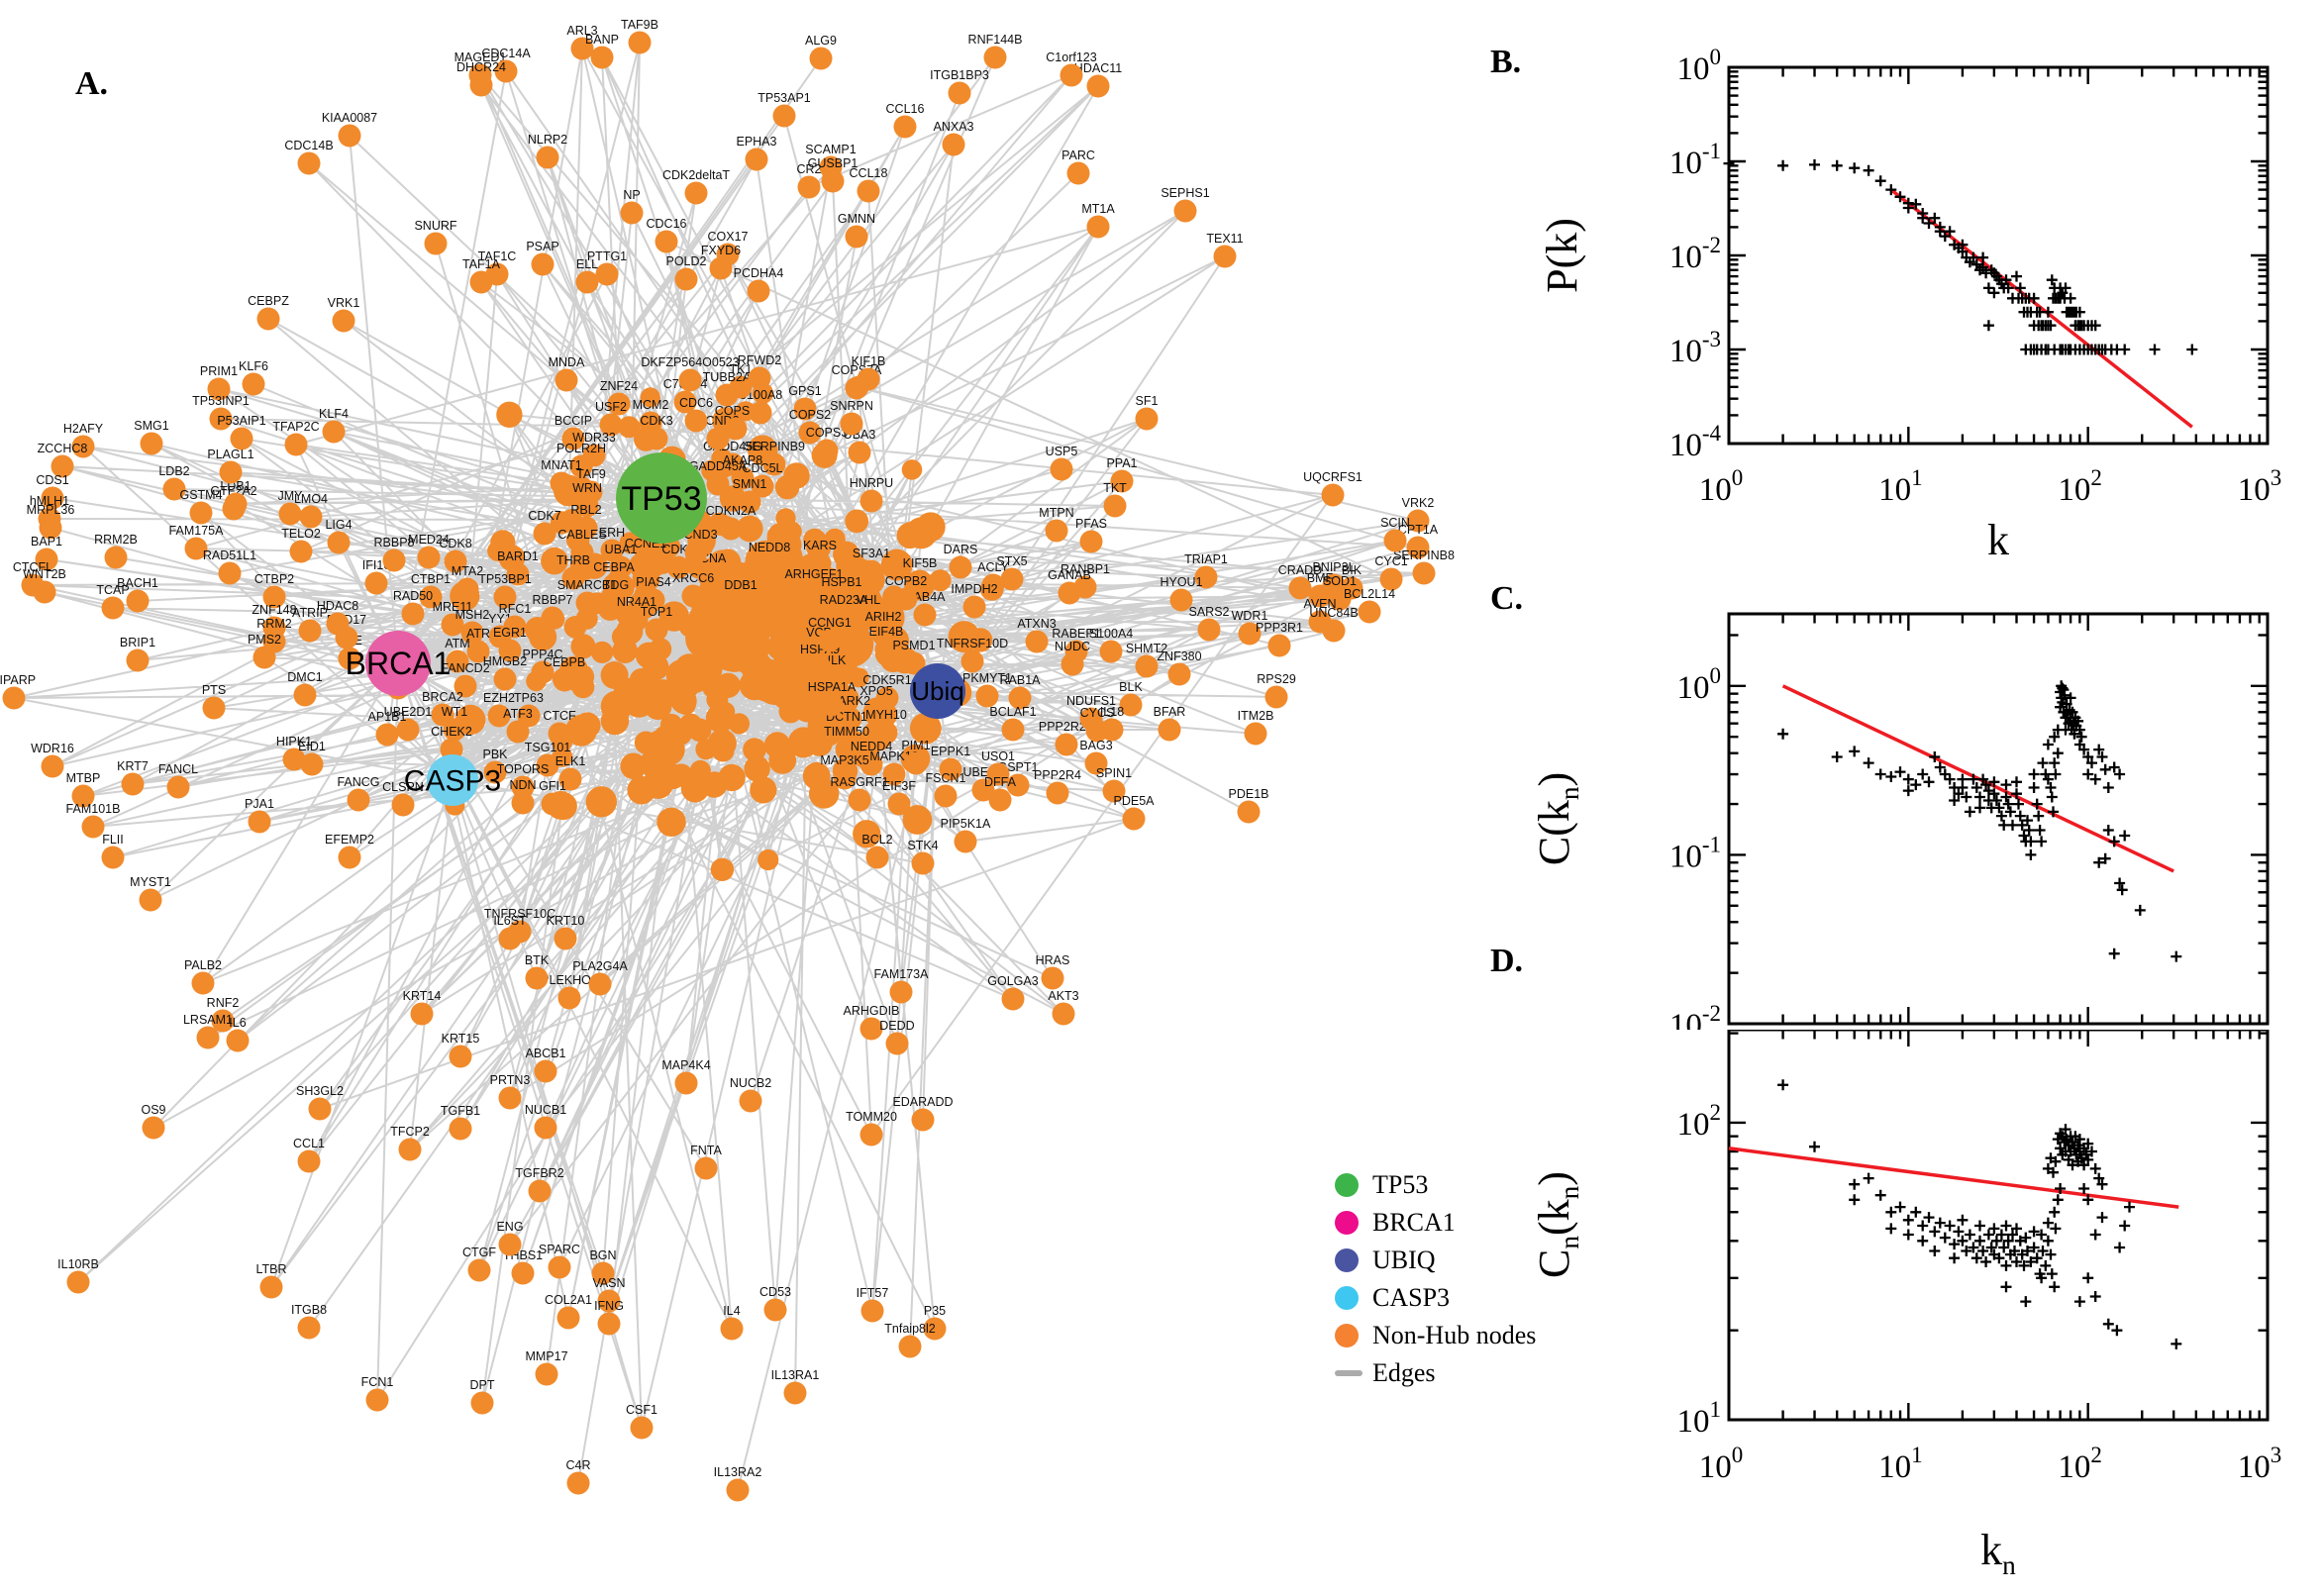  Describe the element at coordinates (522, 785) in the screenshot. I see `network-node-label: NDN` at that location.